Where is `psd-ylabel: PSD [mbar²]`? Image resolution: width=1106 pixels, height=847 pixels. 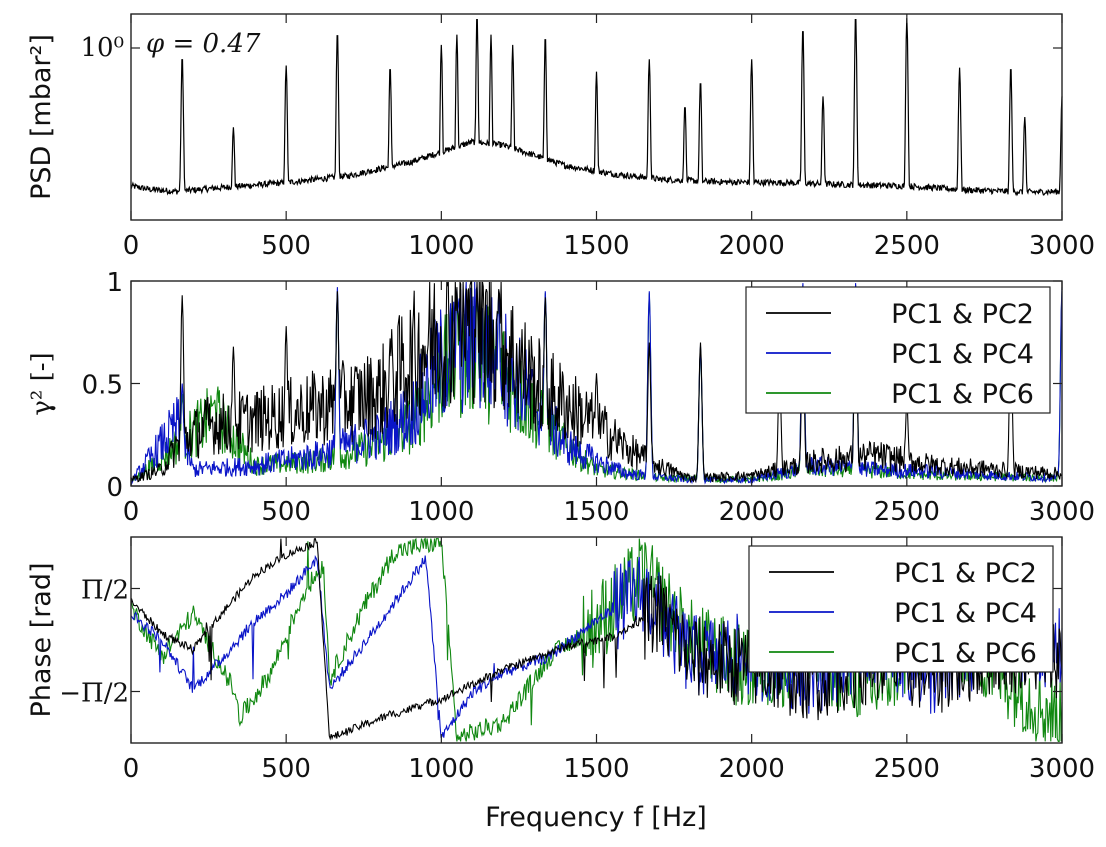 psd-ylabel: PSD [mbar²] is located at coordinates (41, 117).